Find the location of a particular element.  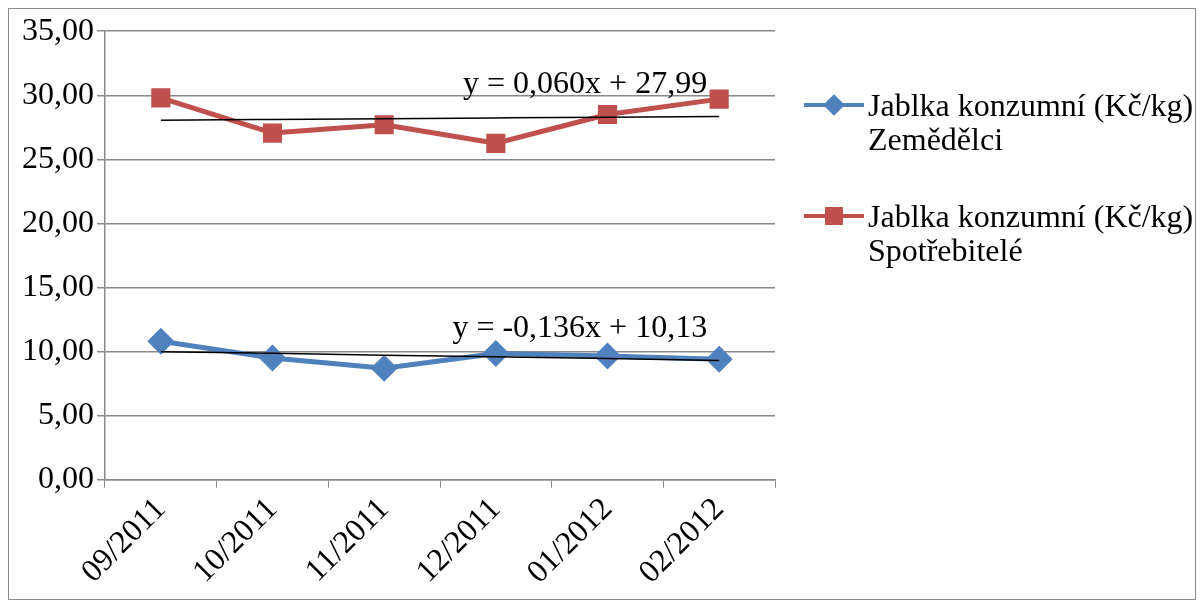

legend-label: Jablka konzumní (Kč/kg) Spotřebitelé is located at coordinates (1031, 233).